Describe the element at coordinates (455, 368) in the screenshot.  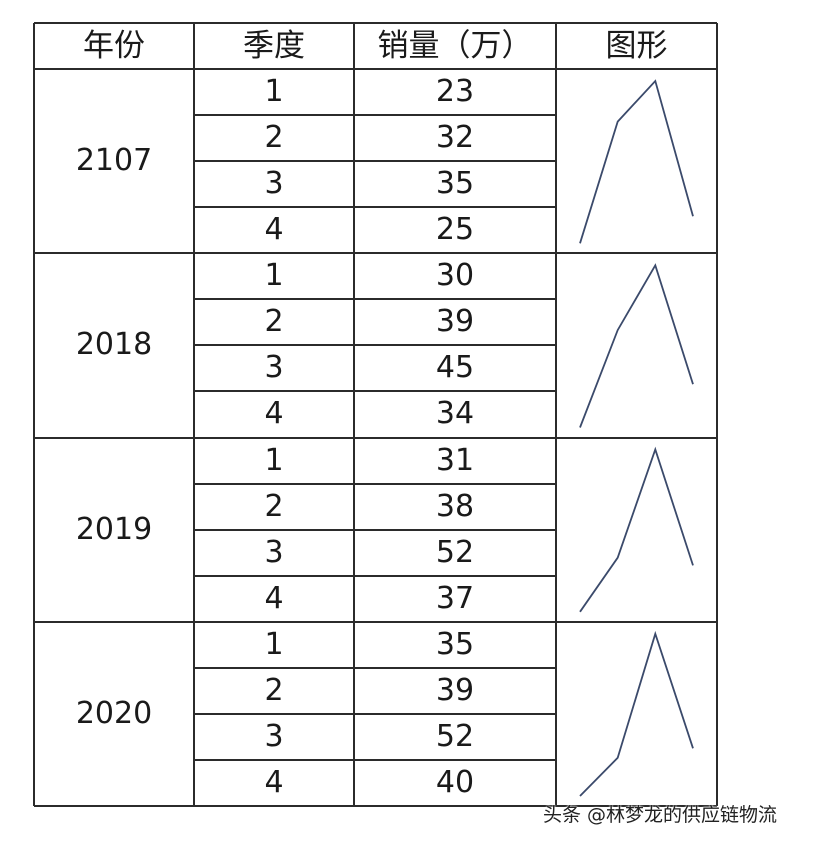
I see `sales-cell: 45` at that location.